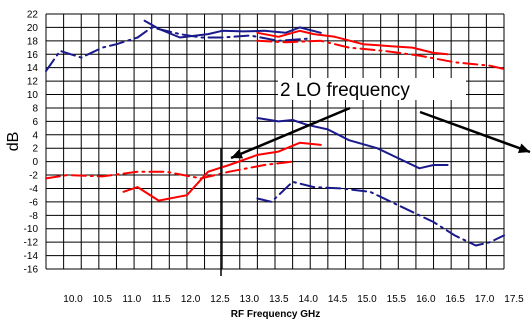 The width and height of the screenshot is (532, 323). Describe the element at coordinates (33, 55) in the screenshot. I see `y-tick-label: 16` at that location.